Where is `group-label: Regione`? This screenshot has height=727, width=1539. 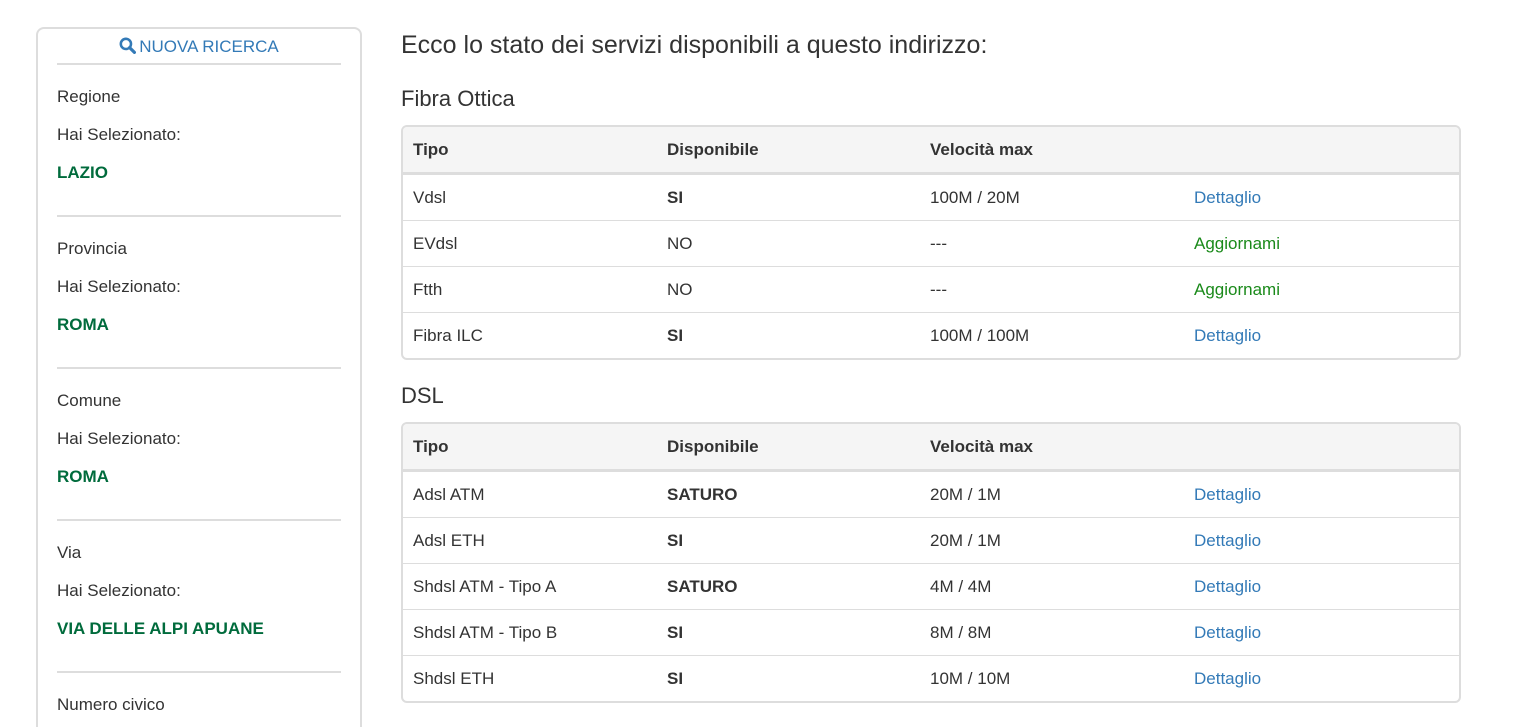
group-label: Regione is located at coordinates (89, 96).